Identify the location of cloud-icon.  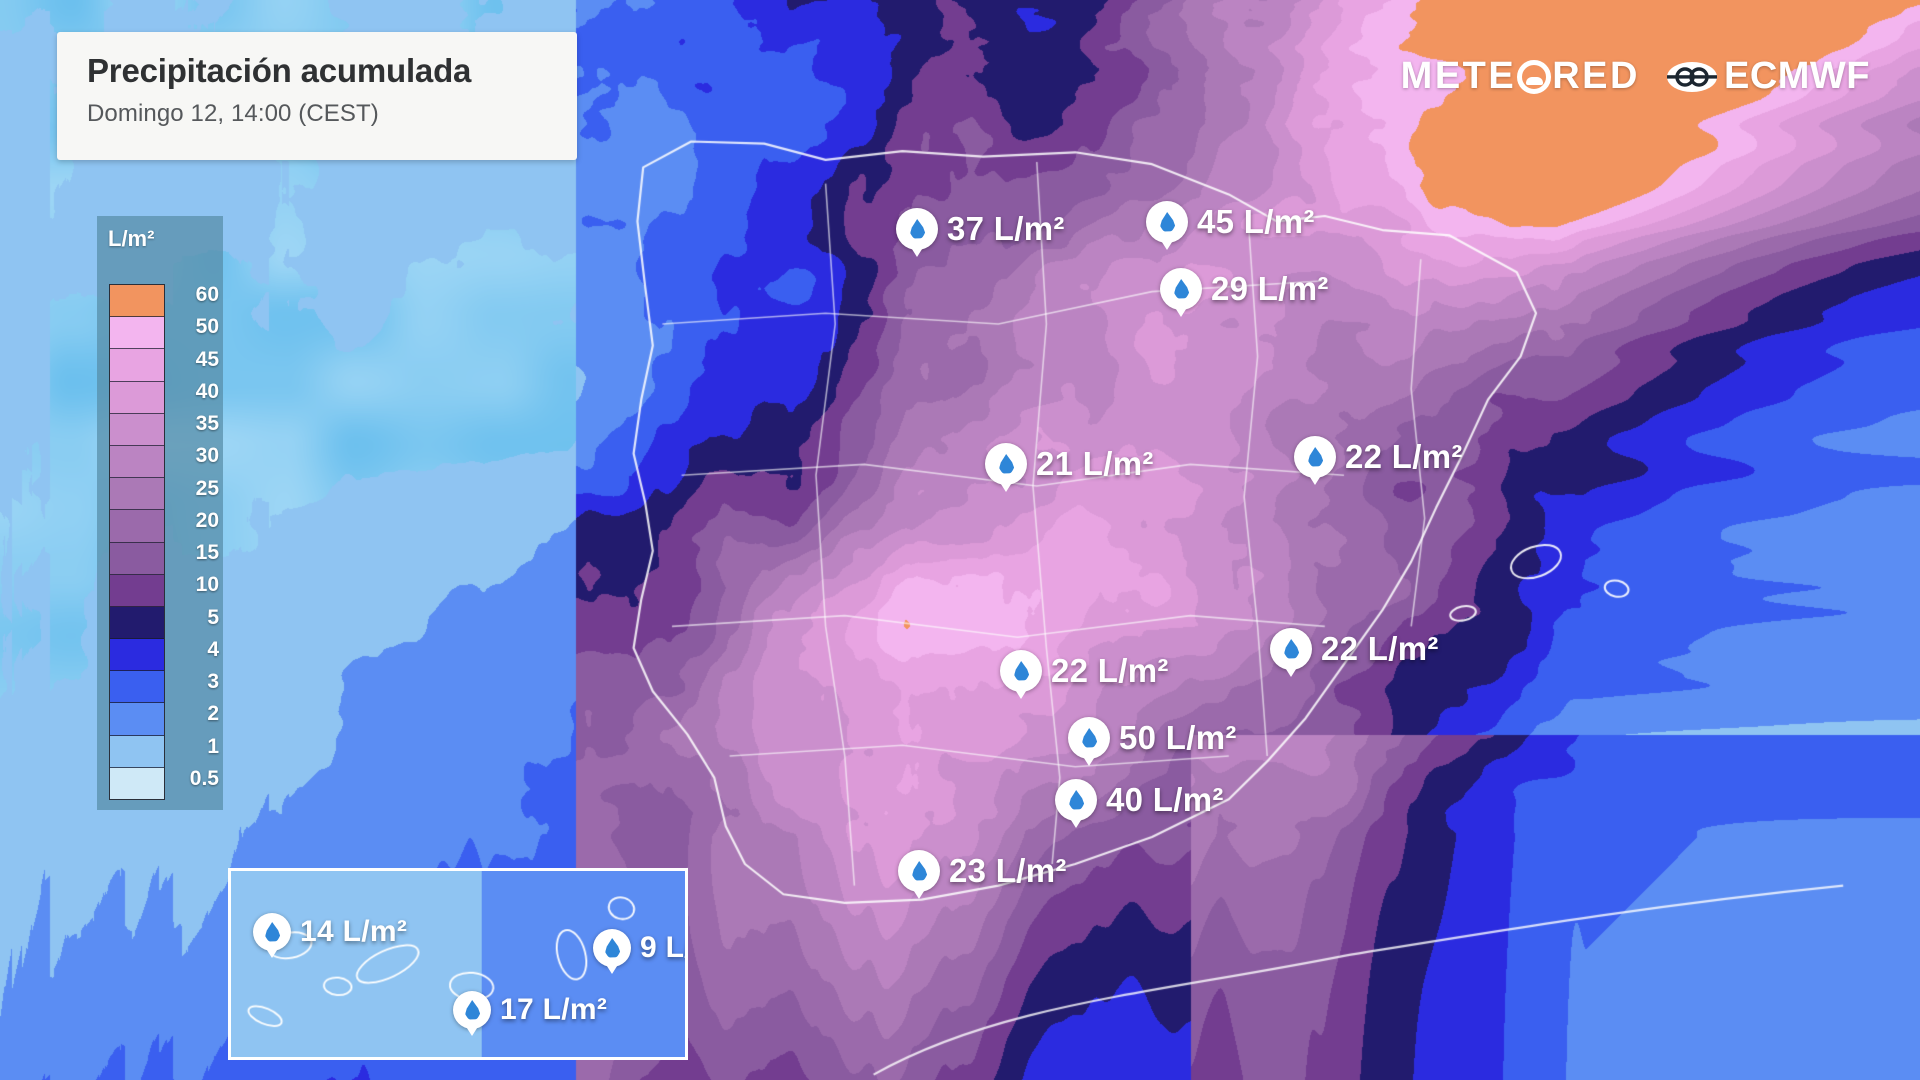
(1534, 76).